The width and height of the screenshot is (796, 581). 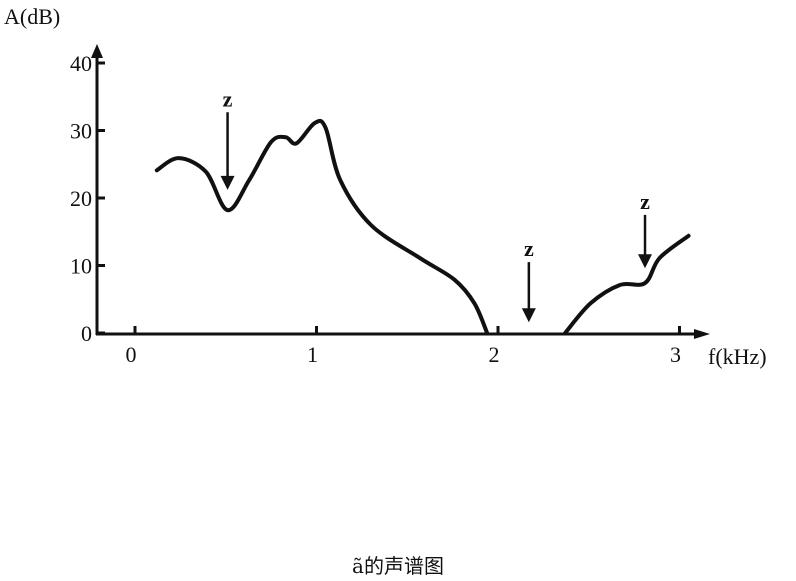 I want to click on x-tick-label: 1, so click(x=312, y=354).